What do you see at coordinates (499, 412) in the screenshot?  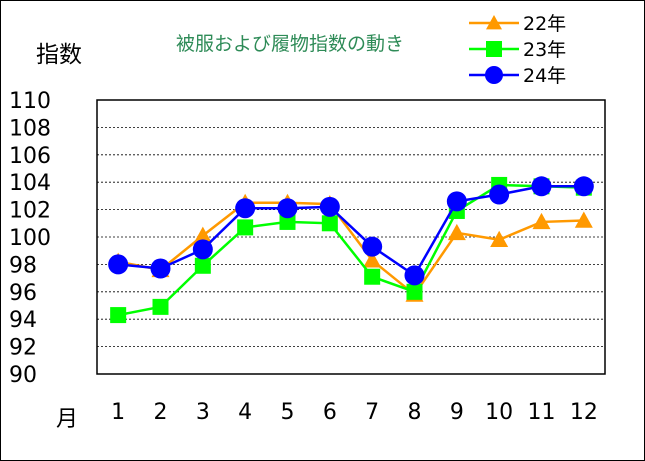 I see `x-tick-label: 10` at bounding box center [499, 412].